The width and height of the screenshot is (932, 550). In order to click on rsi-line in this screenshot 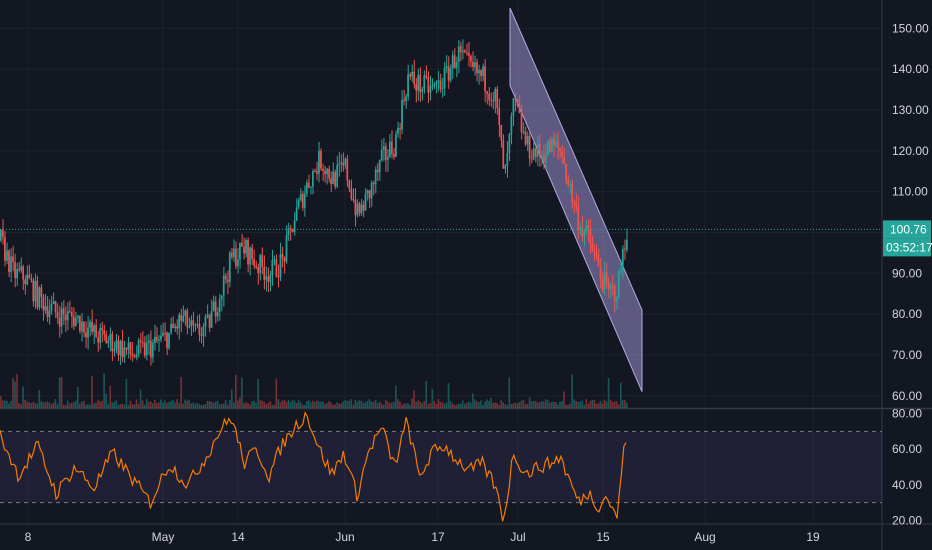, I will do `click(313, 466)`.